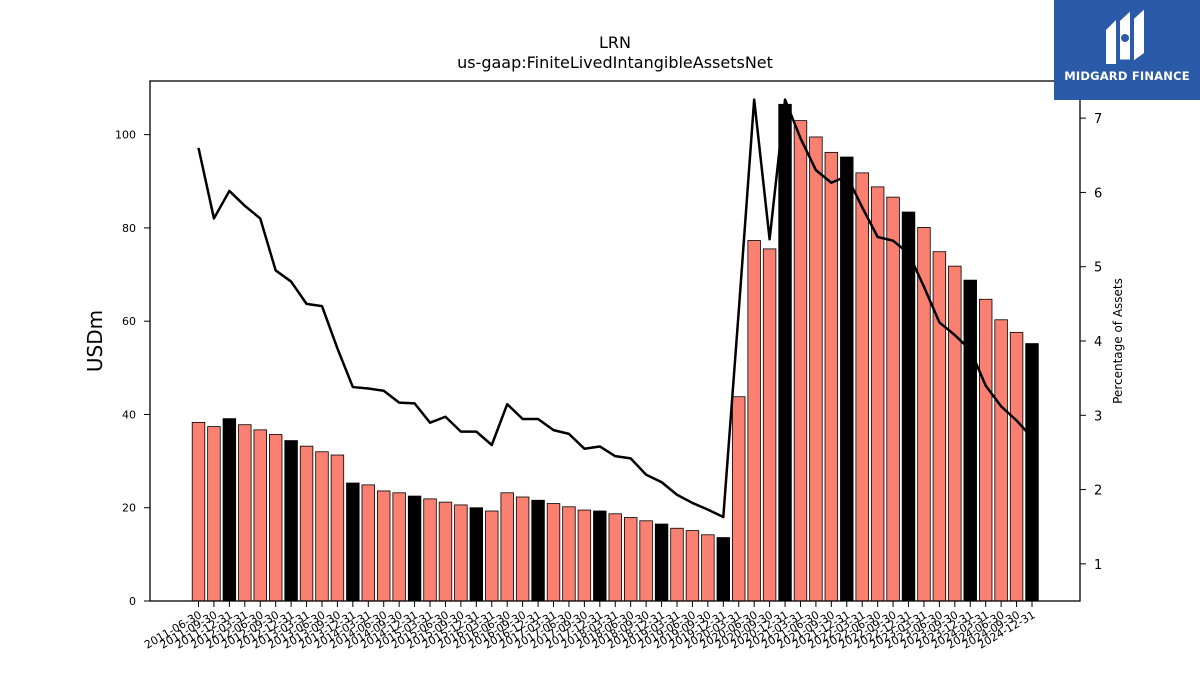 The image size is (1200, 675). Describe the element at coordinates (1118, 341) in the screenshot. I see `y2-axis-label: Percentage of Assets` at that location.